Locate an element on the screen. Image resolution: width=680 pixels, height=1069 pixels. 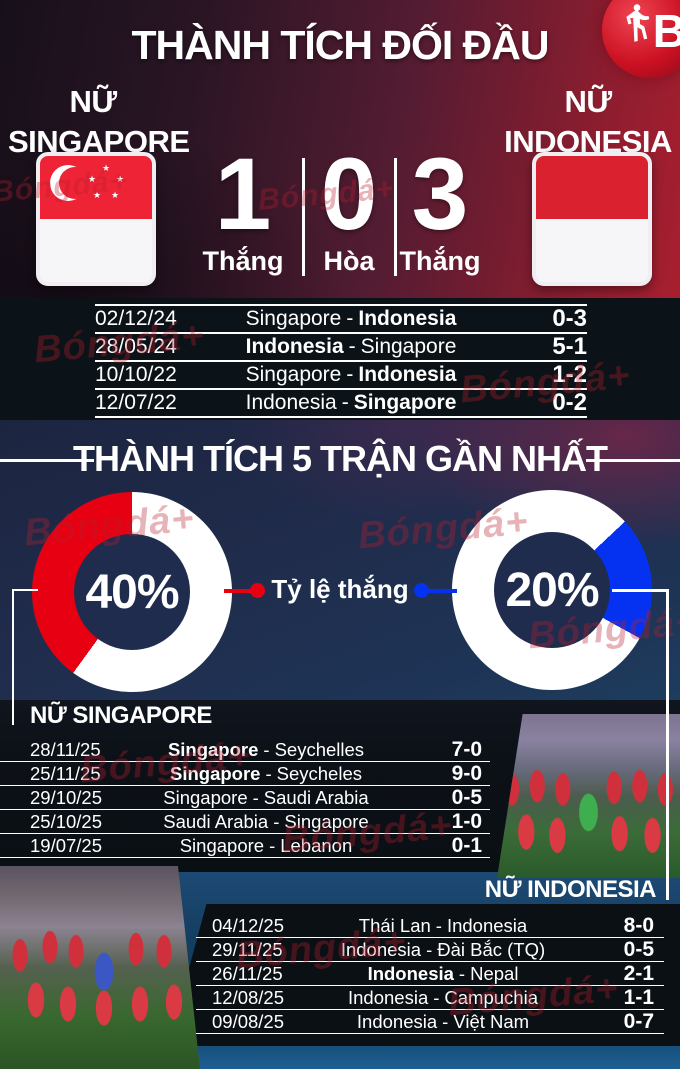
match-score: 0-1 is located at coordinates (466, 845).